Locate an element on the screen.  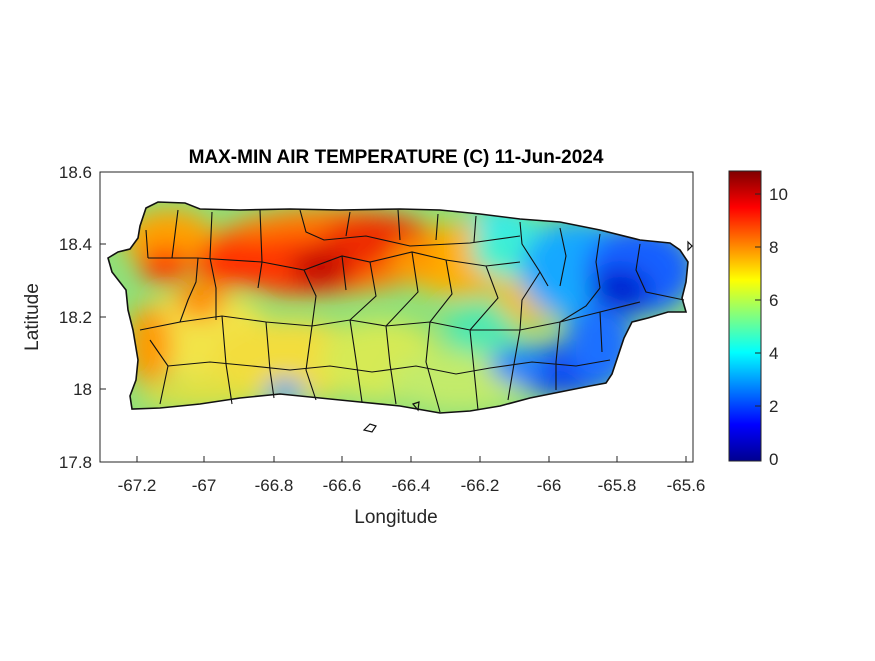
y-tick-label: 18.6 is located at coordinates (75, 172).